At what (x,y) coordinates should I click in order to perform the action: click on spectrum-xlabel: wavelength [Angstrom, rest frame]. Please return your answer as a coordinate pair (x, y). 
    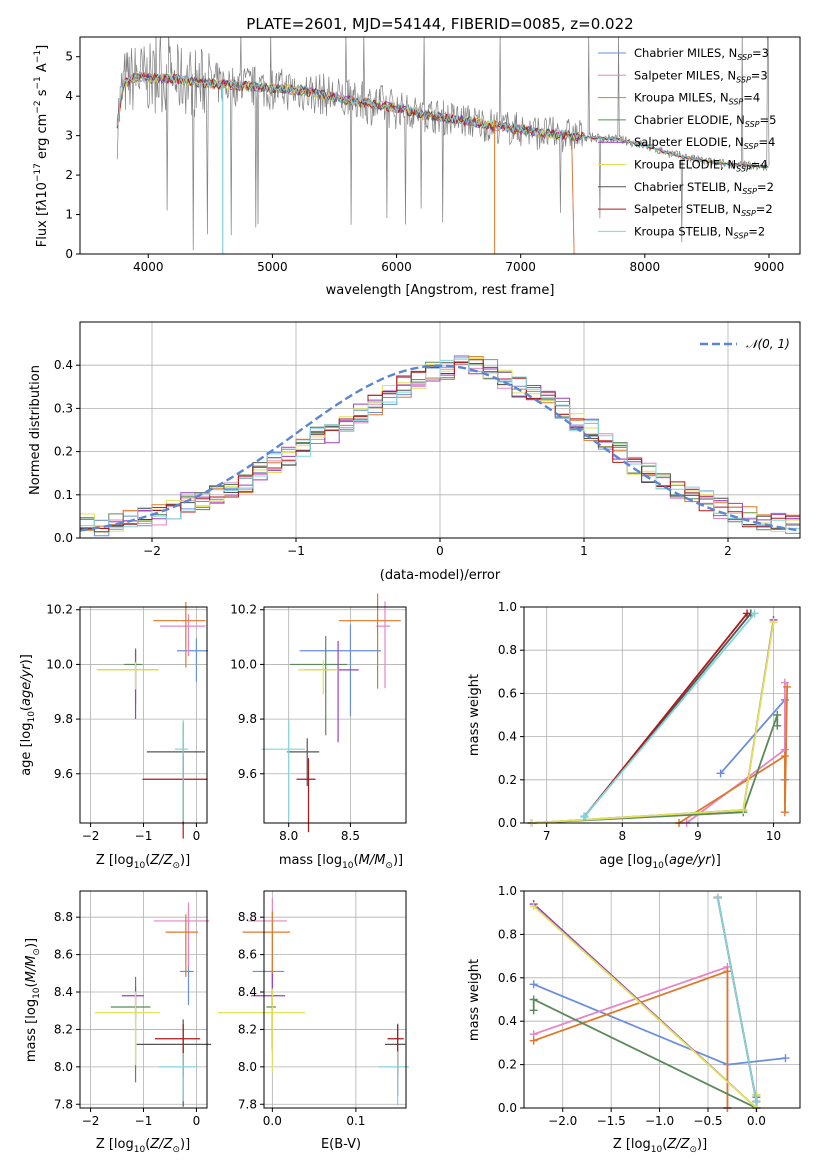
    Looking at the image, I should click on (440, 290).